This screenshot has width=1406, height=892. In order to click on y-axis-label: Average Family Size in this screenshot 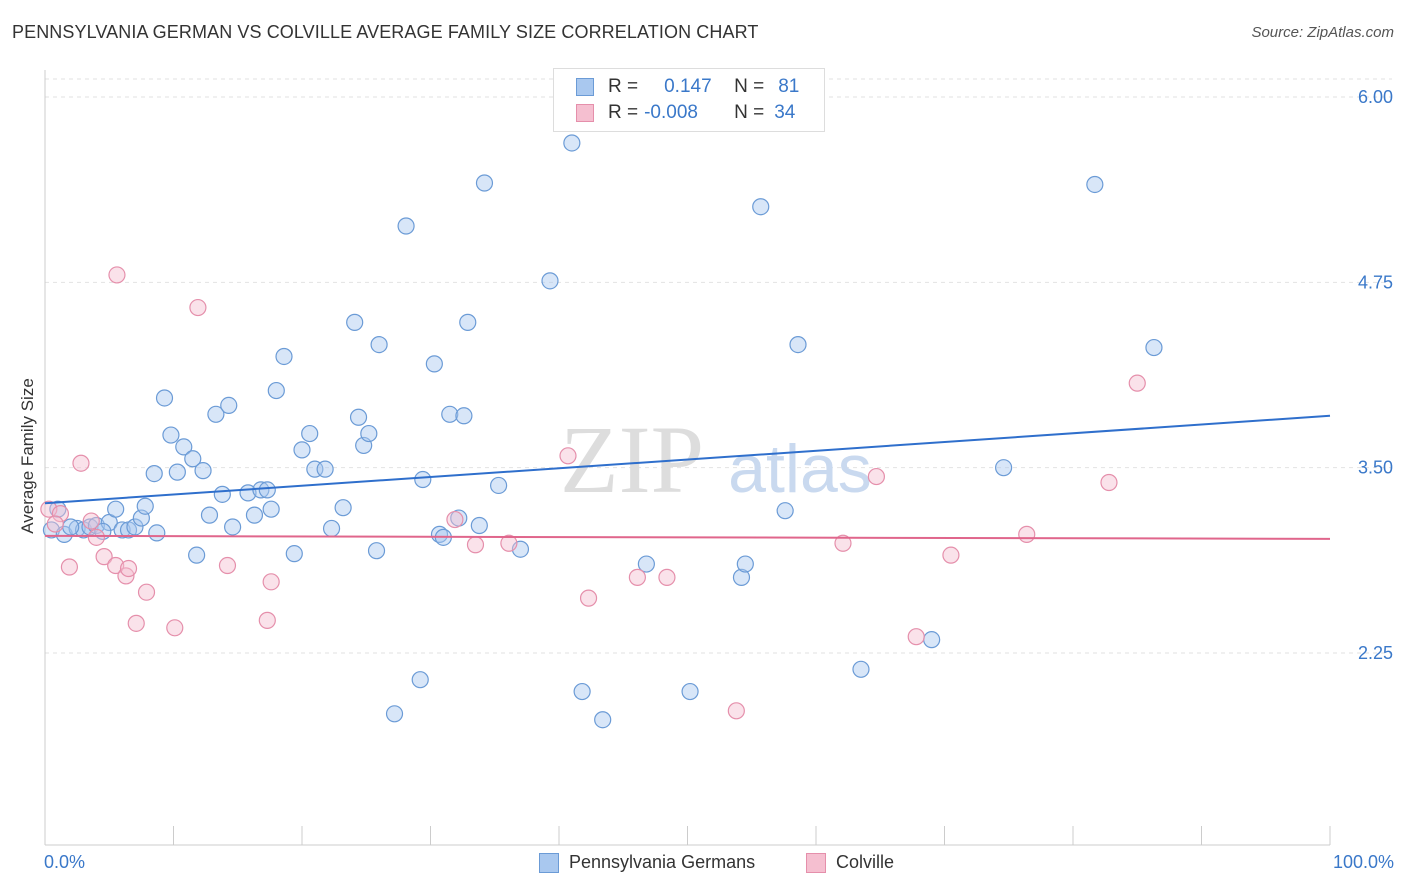, I will do `click(27, 456)`.